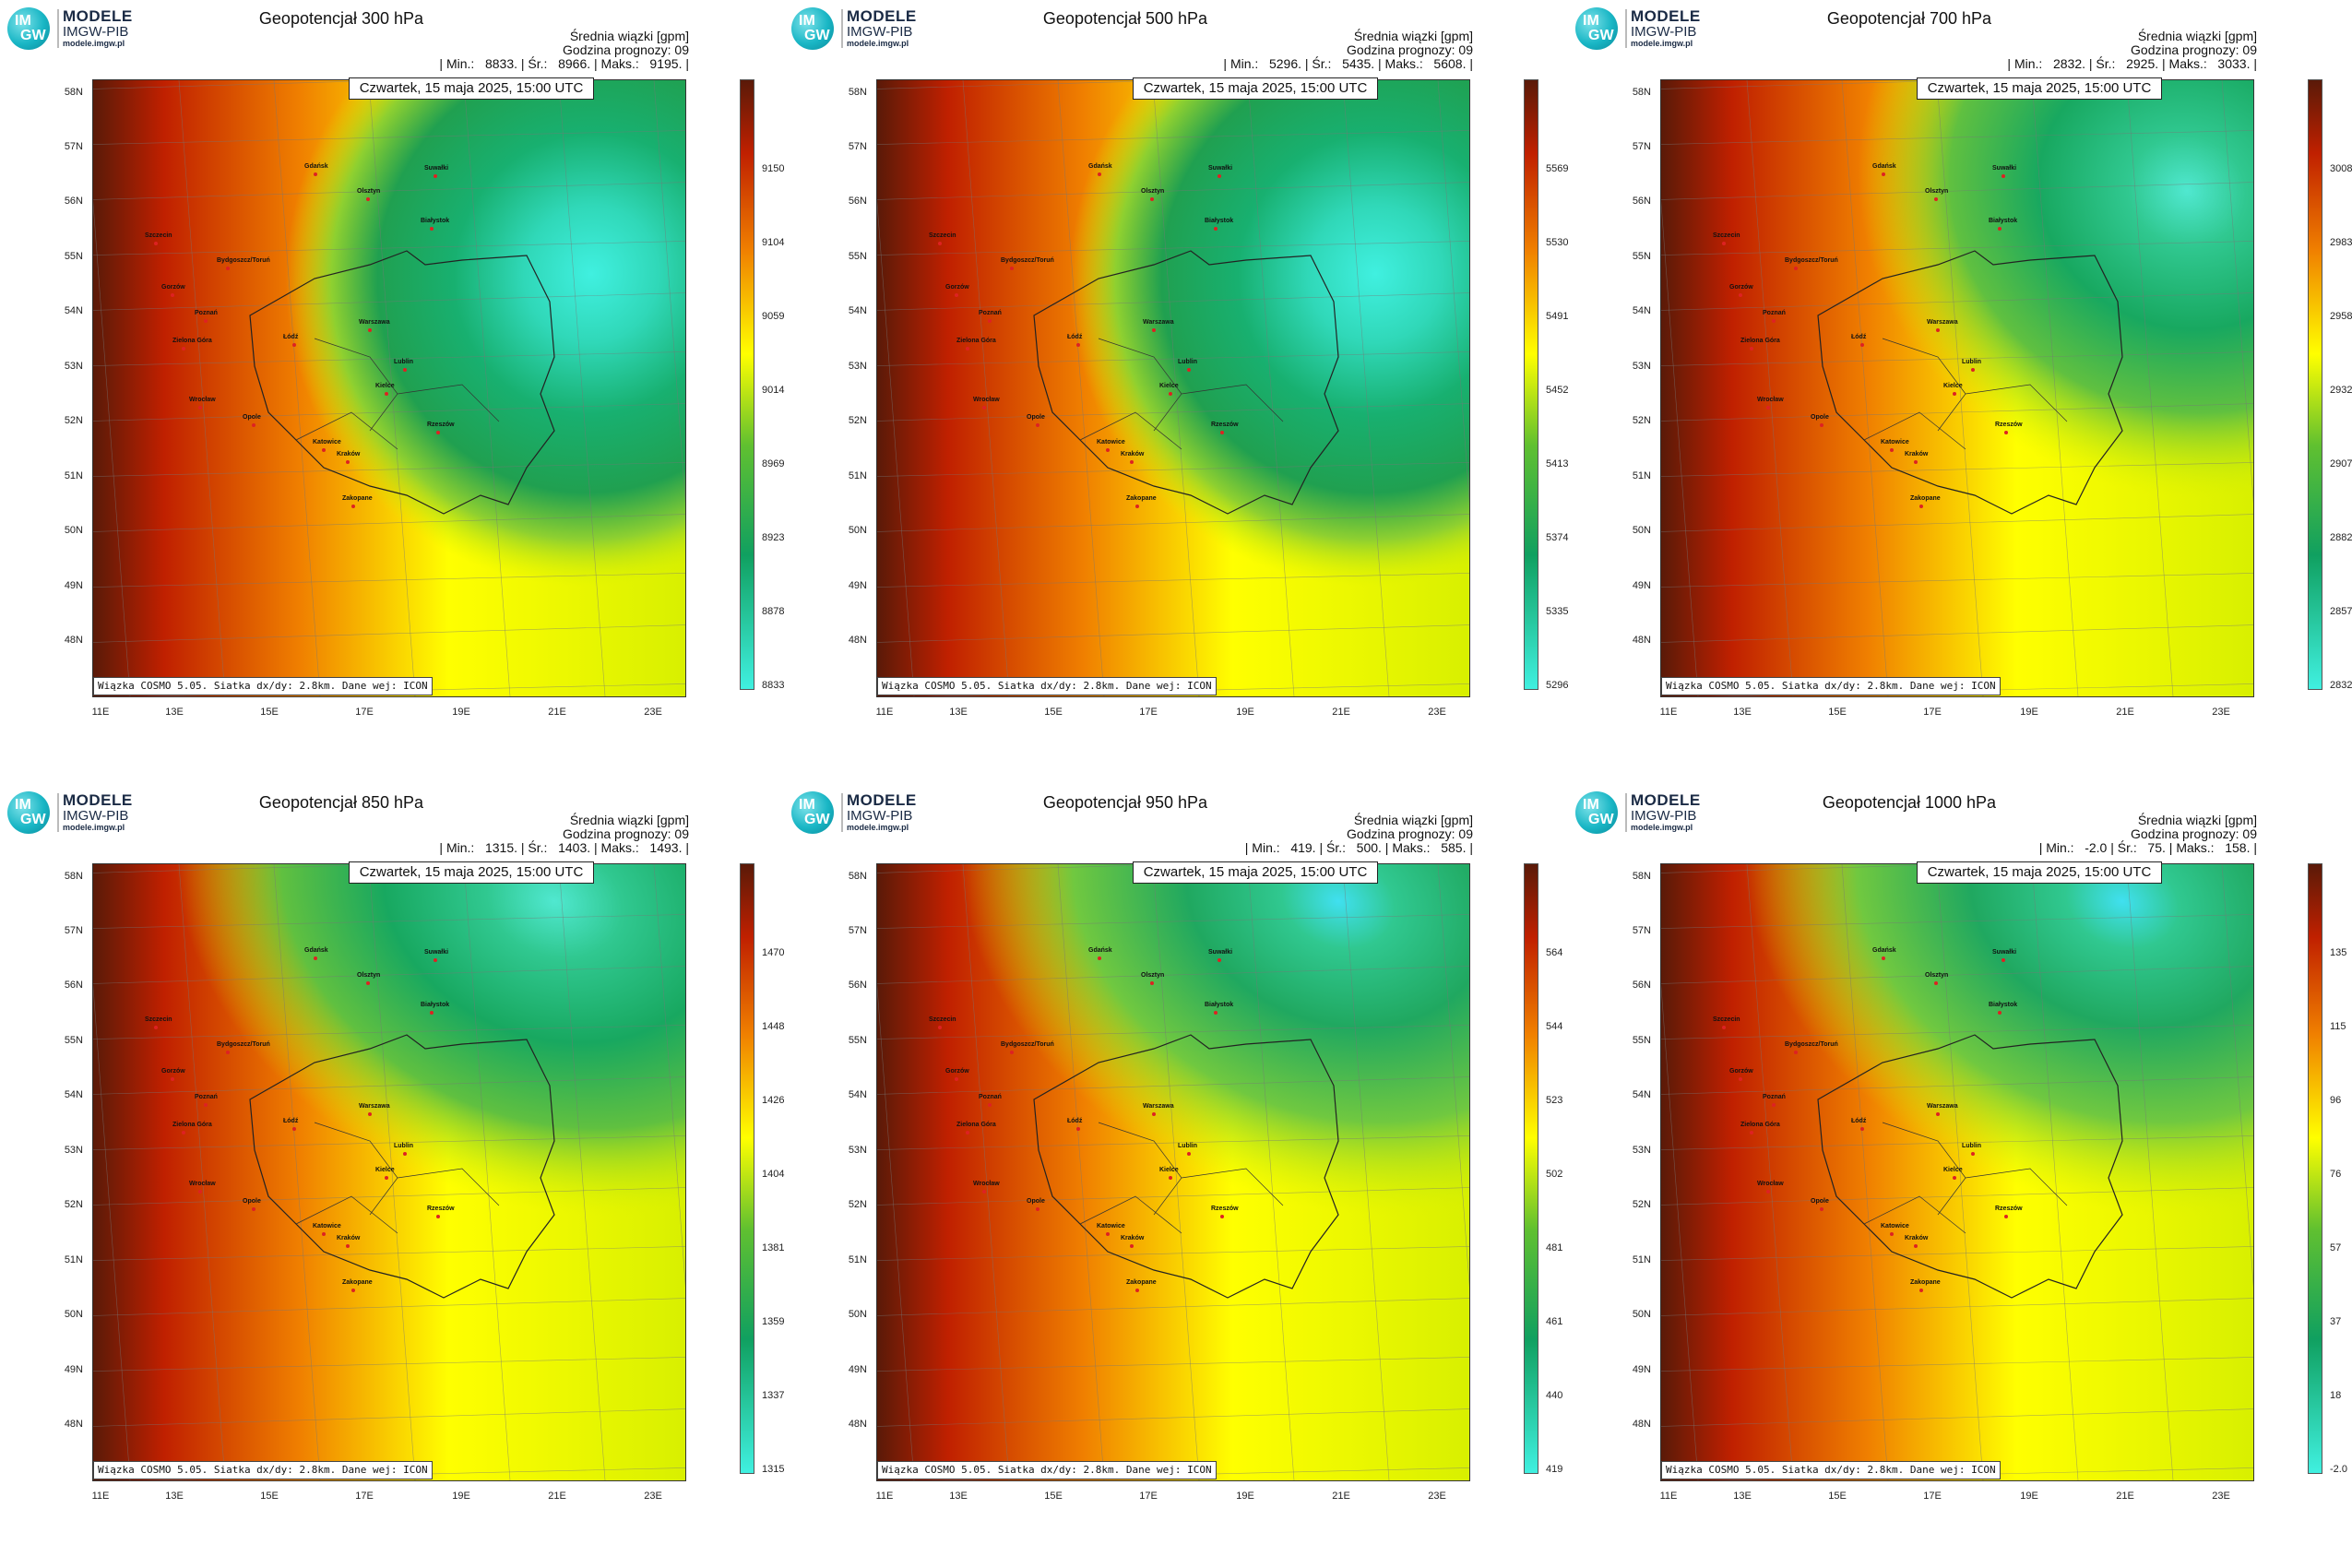 The image size is (2352, 1568). I want to click on longitude-label: 19E, so click(2029, 712).